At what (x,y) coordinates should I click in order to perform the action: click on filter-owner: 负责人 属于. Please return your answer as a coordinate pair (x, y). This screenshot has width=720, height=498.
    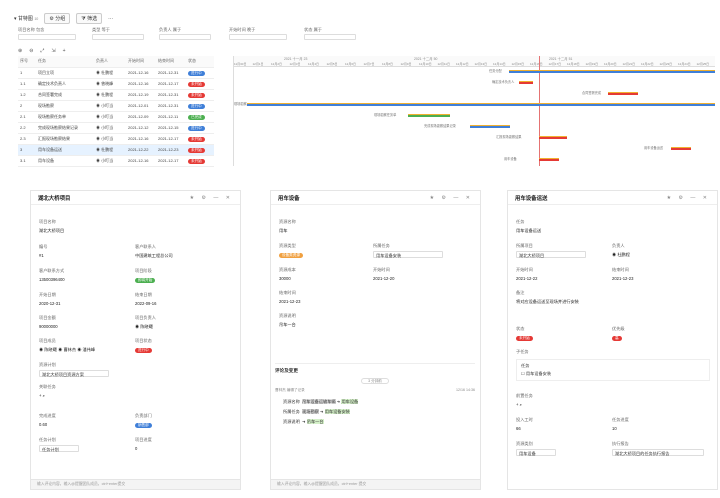
    Looking at the image, I should click on (185, 33).